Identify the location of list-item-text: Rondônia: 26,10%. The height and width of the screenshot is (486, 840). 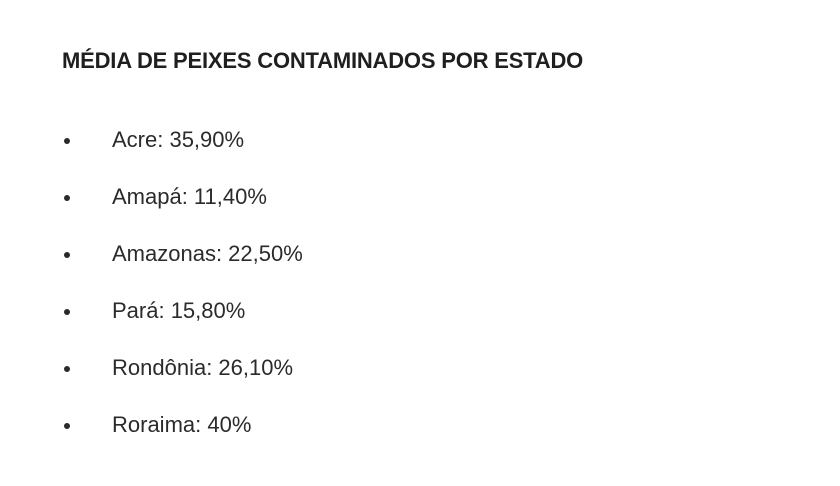
(203, 367).